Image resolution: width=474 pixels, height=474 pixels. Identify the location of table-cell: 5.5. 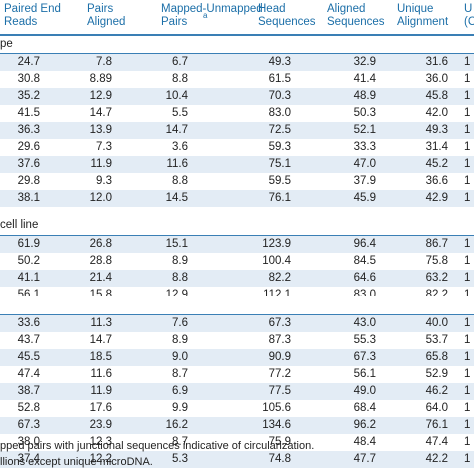
(180, 113).